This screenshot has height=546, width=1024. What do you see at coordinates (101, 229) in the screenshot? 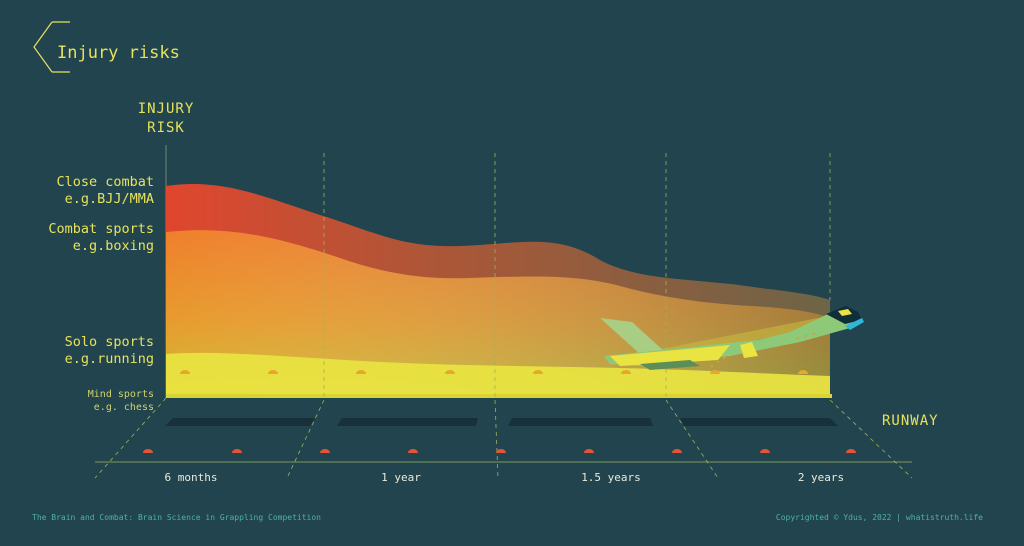
I see `label-combat-sports: Combat sports` at bounding box center [101, 229].